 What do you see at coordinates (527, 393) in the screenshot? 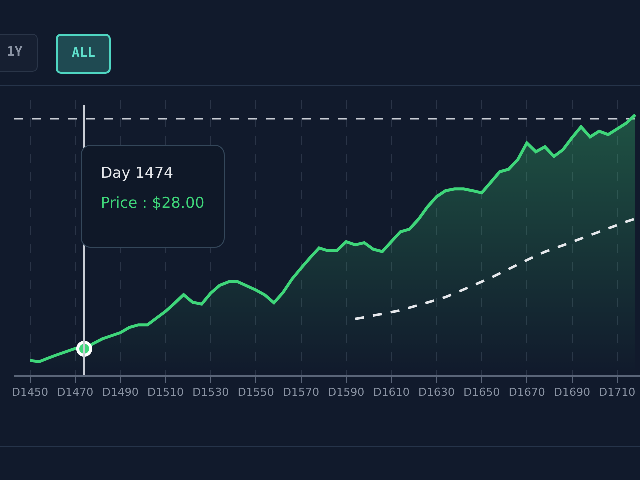
I see `x-tick-label: D1670` at bounding box center [527, 393].